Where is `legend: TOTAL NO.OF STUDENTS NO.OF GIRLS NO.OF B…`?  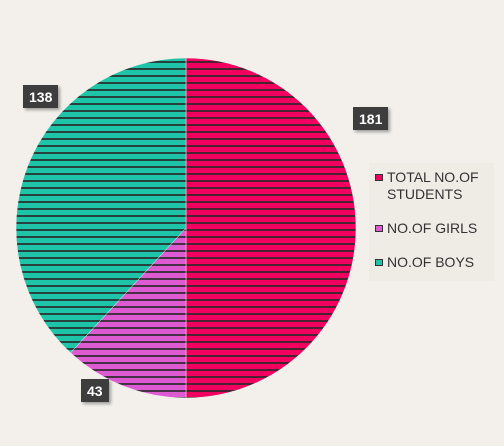 legend: TOTAL NO.OF STUDENTS NO.OF GIRLS NO.OF B… is located at coordinates (431, 222).